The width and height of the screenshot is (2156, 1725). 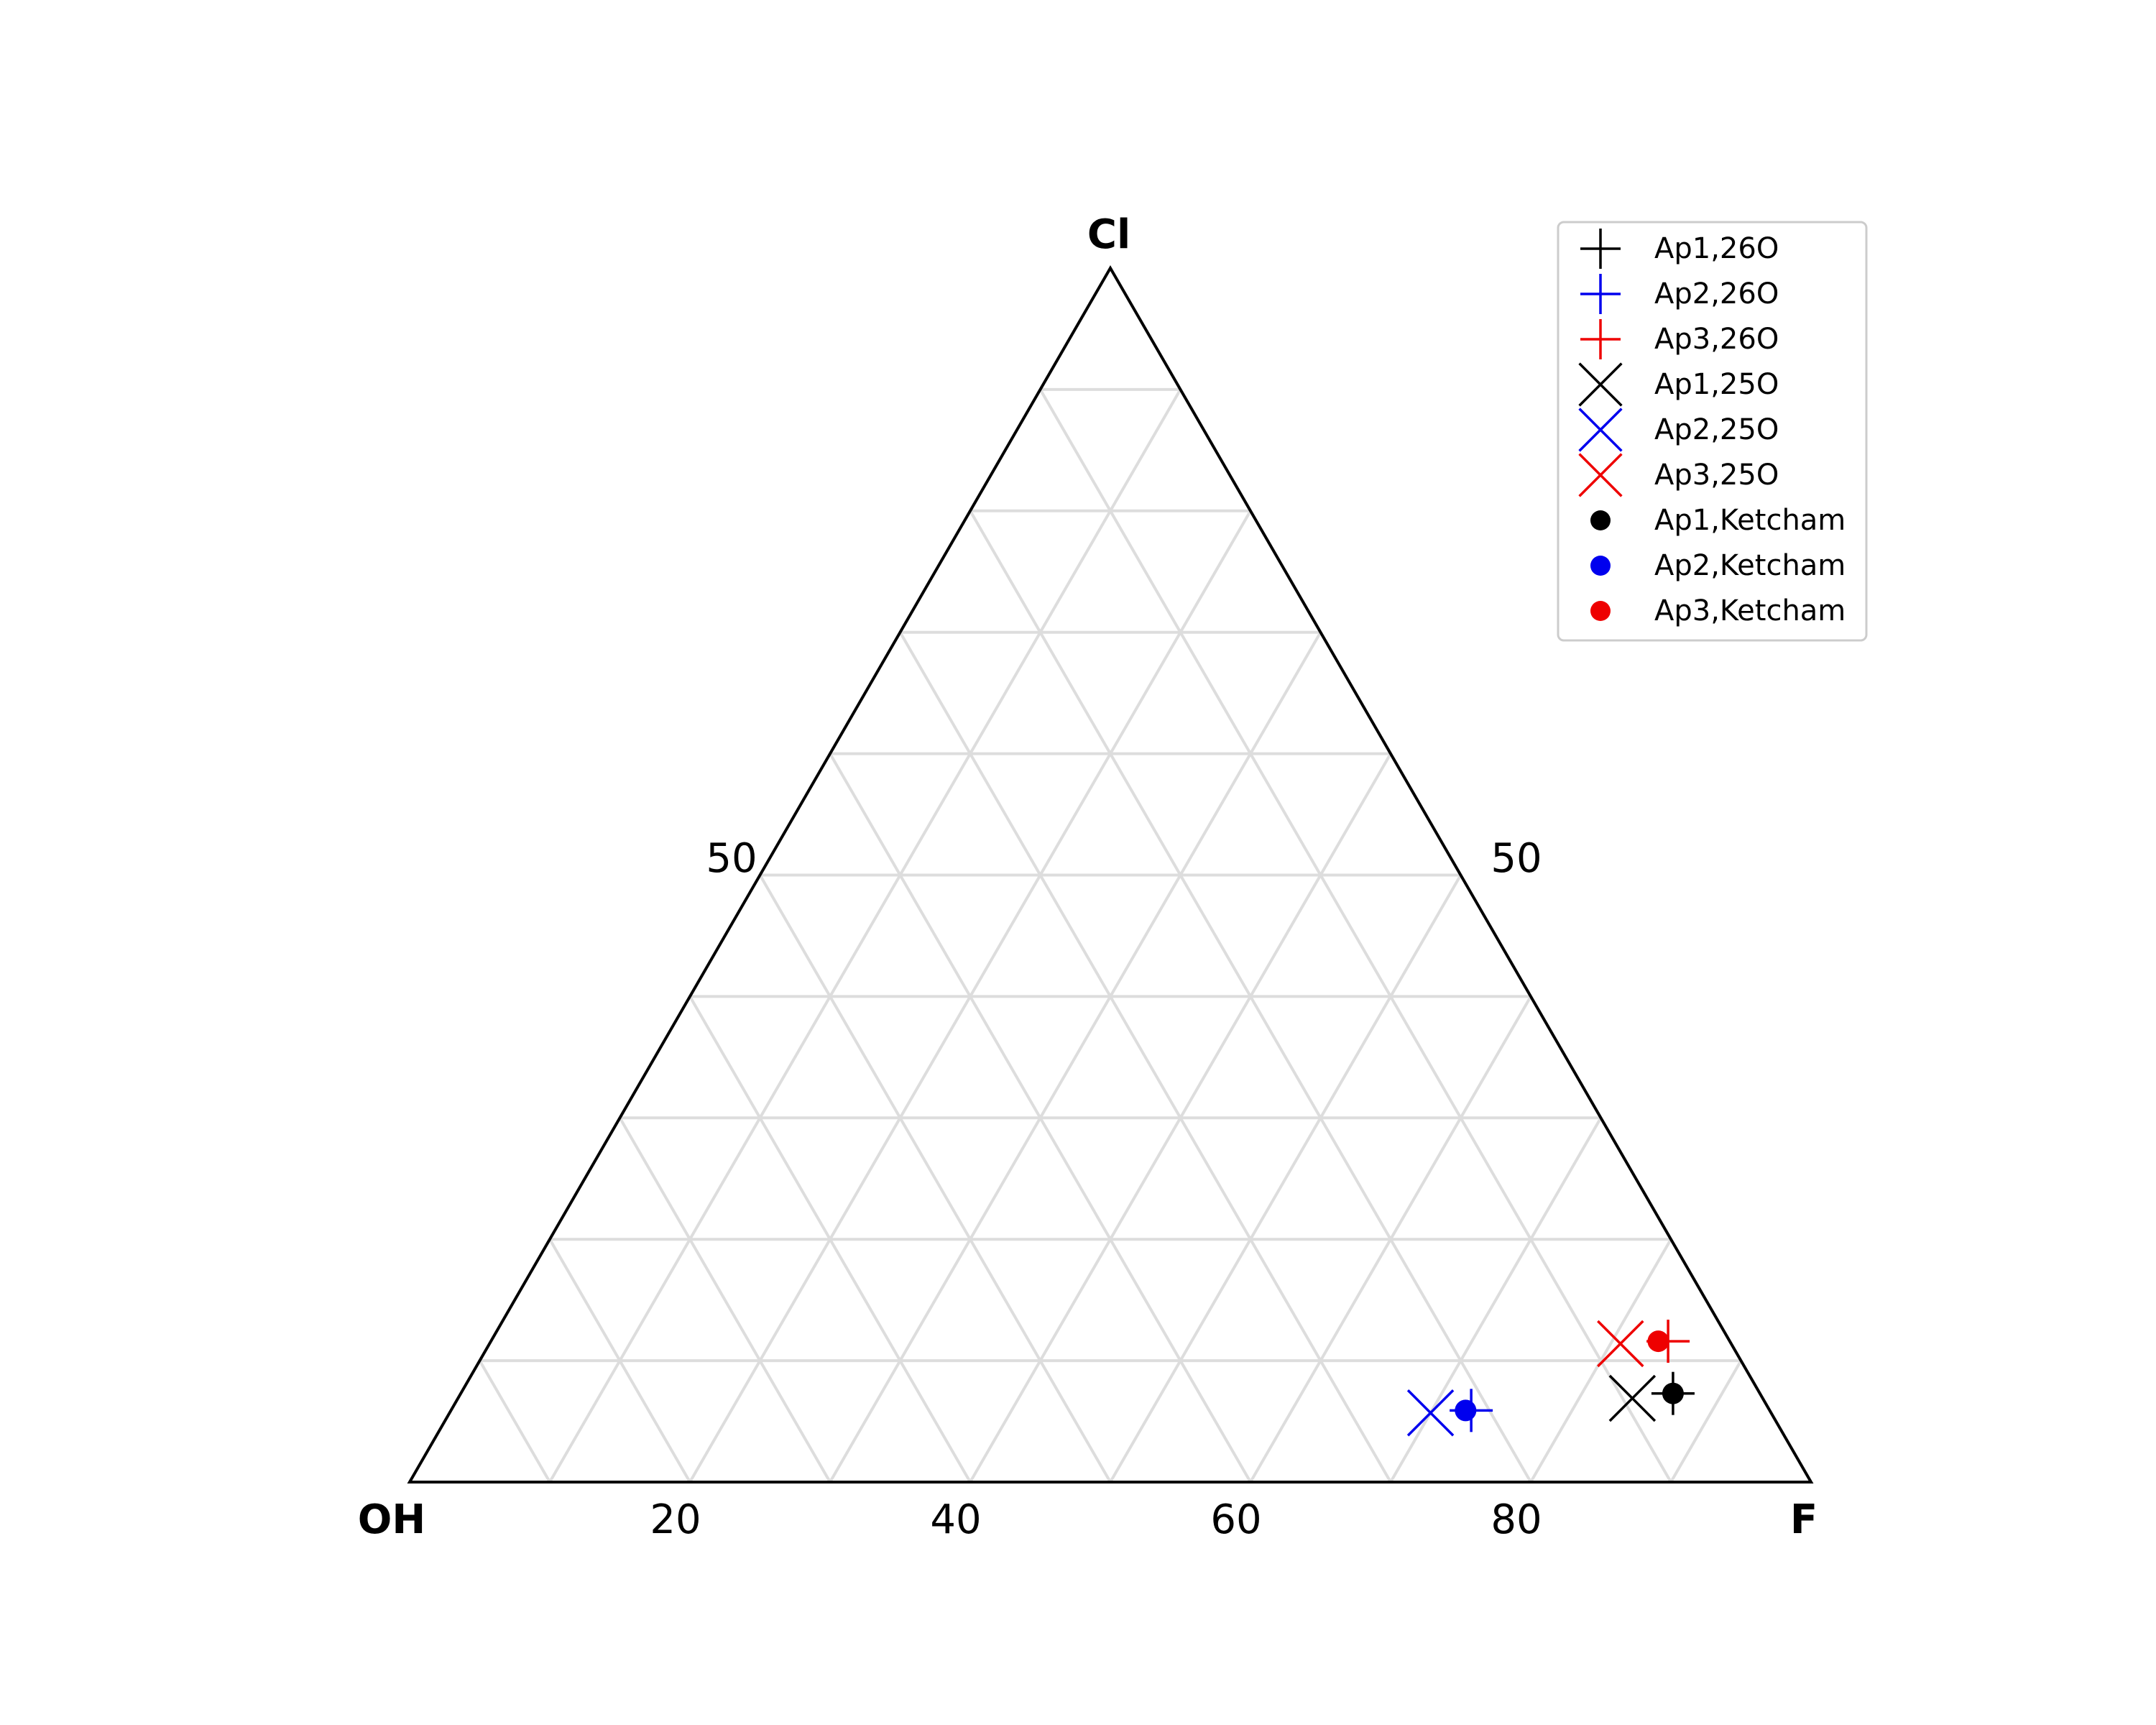 I want to click on point-ap2-ketcham, so click(x=1466, y=1410).